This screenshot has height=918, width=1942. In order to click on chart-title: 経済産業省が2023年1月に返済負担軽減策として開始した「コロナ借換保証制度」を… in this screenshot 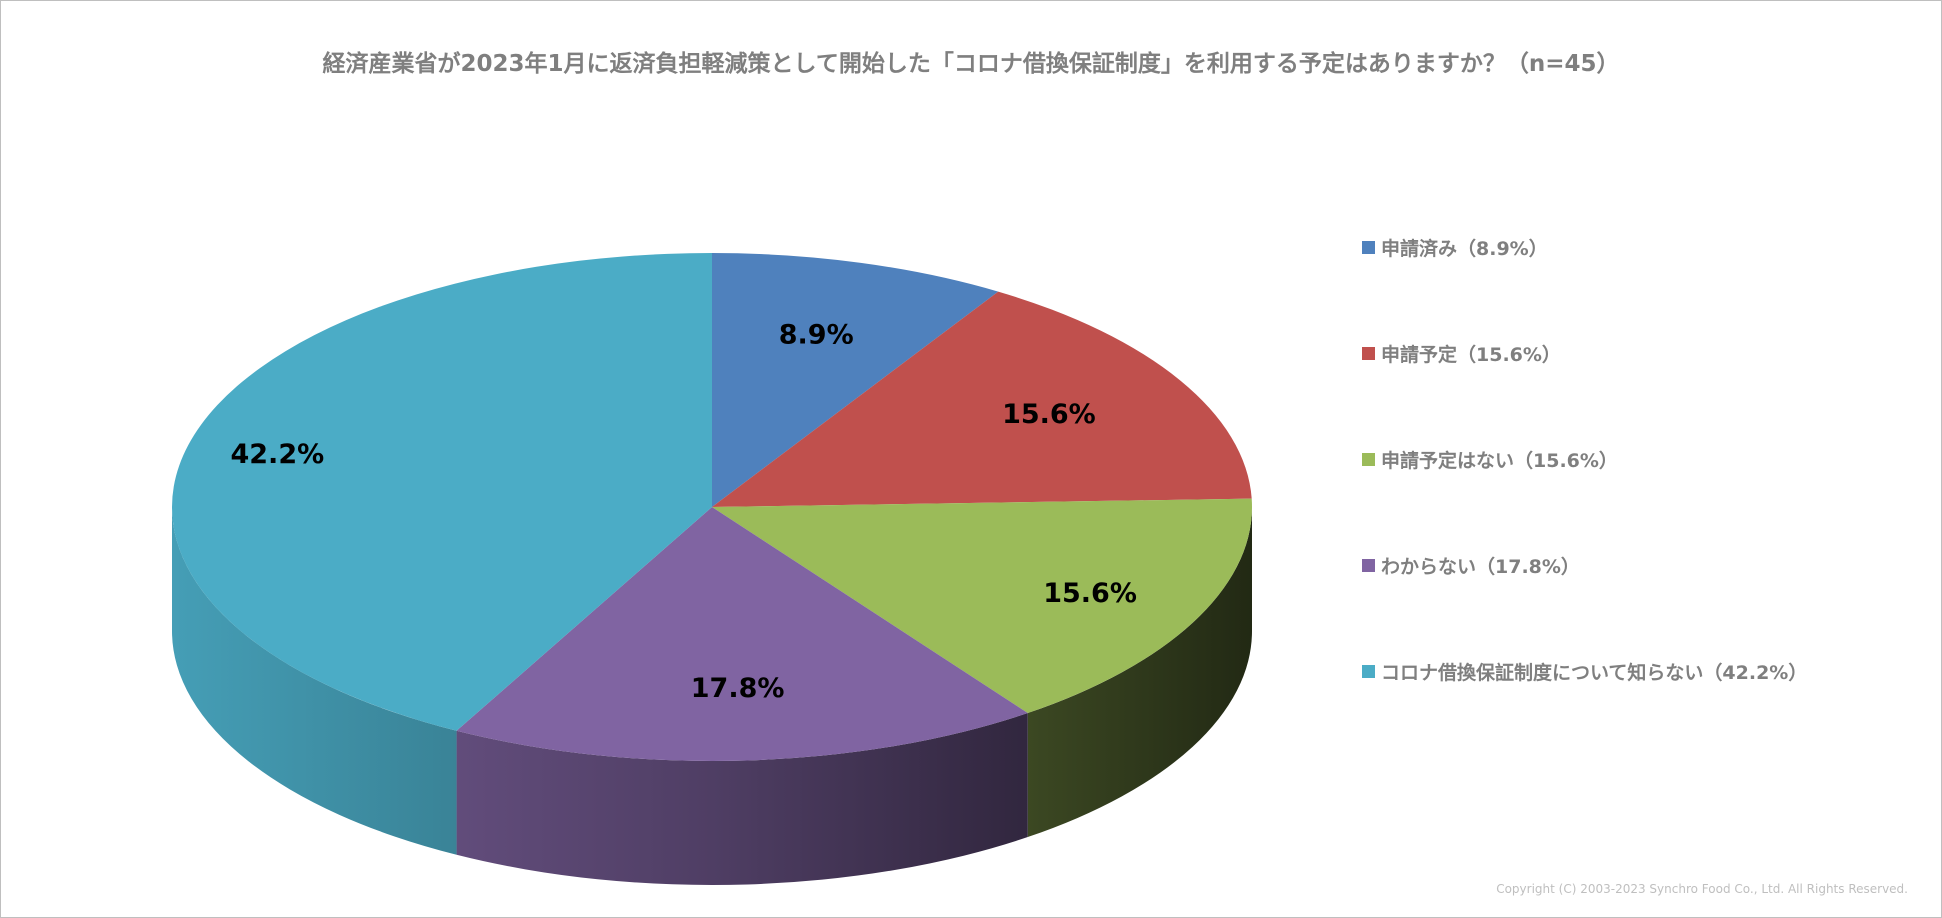, I will do `click(971, 64)`.